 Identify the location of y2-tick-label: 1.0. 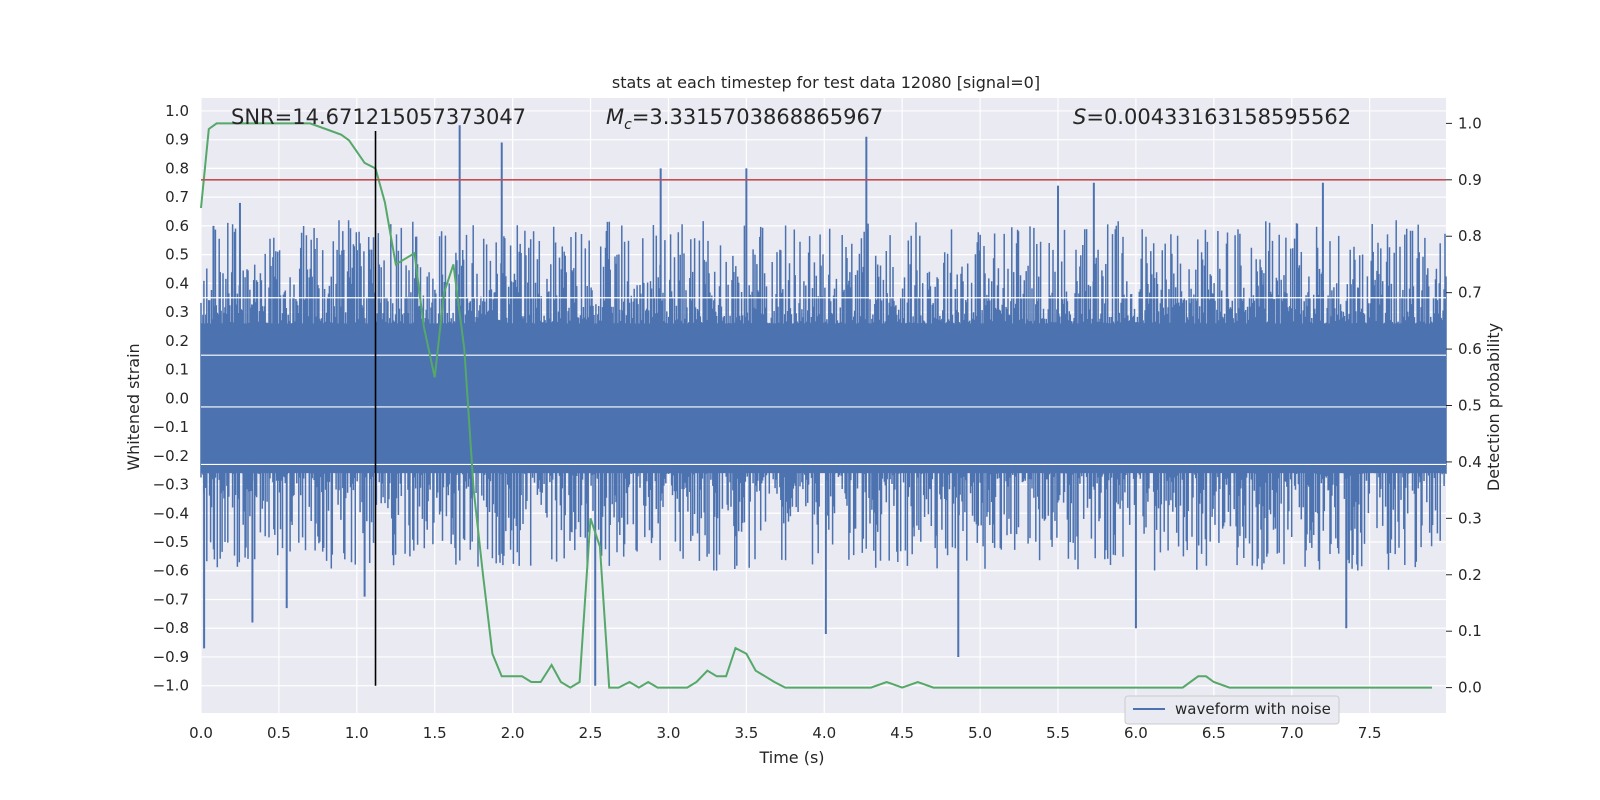
(1470, 123).